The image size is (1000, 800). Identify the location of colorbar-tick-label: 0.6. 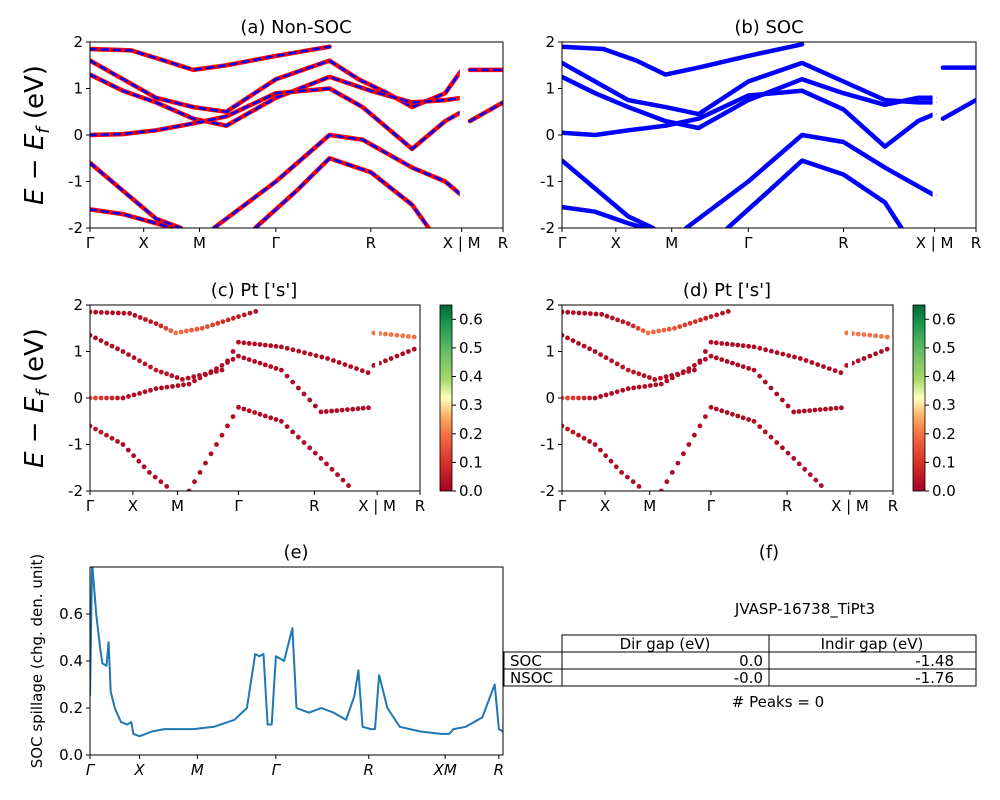
(471, 319).